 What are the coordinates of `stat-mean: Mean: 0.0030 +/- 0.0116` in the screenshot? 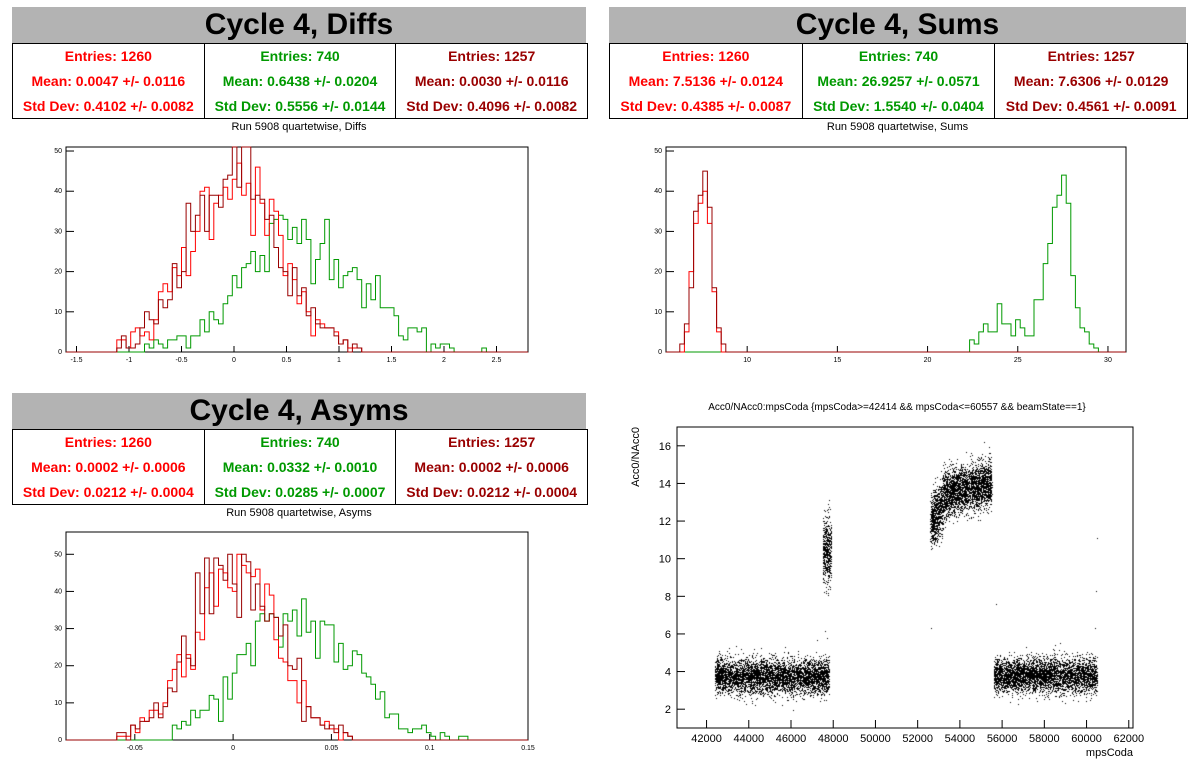 It's located at (491, 80).